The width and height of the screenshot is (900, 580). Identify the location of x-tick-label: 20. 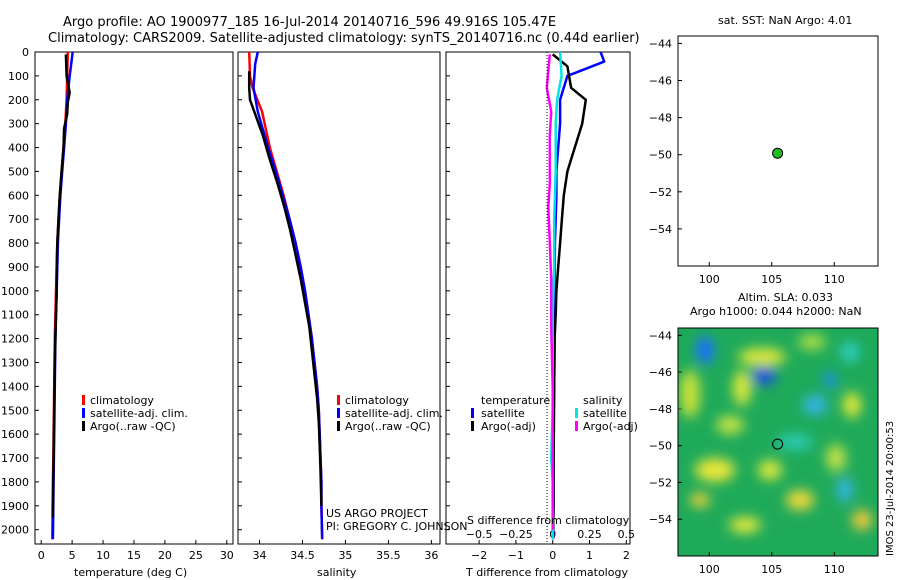
(165, 555).